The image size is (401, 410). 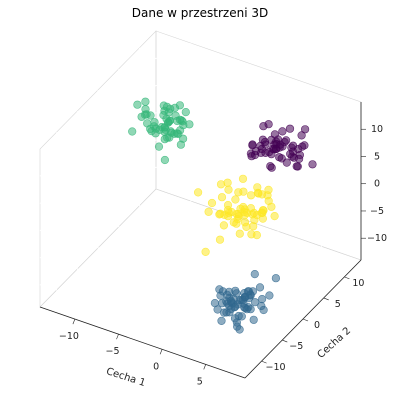 What do you see at coordinates (377, 238) in the screenshot?
I see `z-tick-label: −10` at bounding box center [377, 238].